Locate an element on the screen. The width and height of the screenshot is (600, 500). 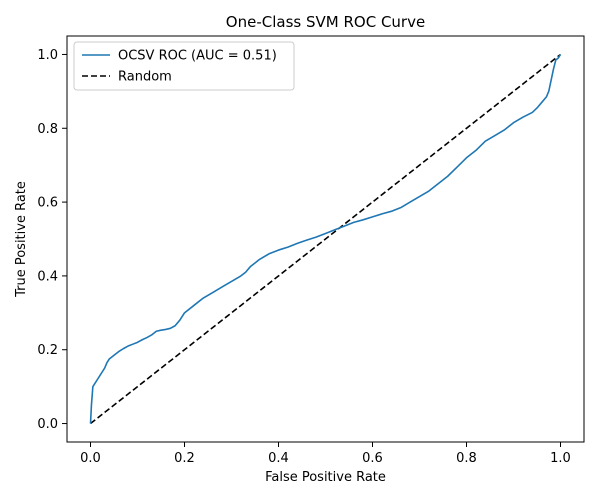
legend-label: Random is located at coordinates (145, 77).